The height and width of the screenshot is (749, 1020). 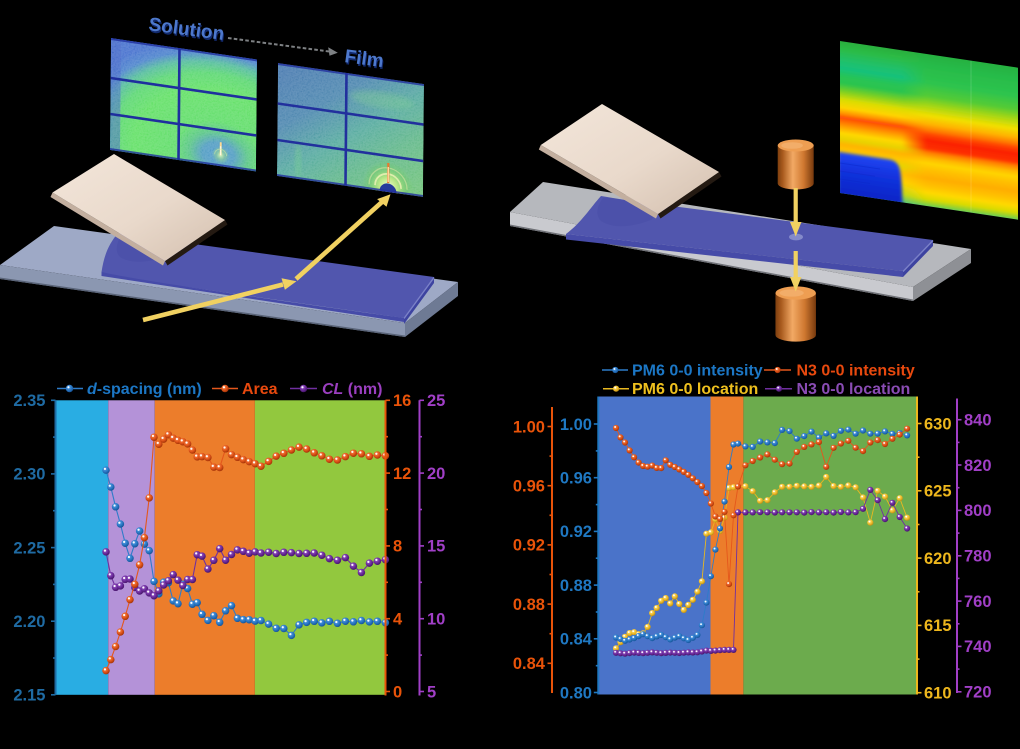 I want to click on svg-text: 5, so click(x=431, y=692).